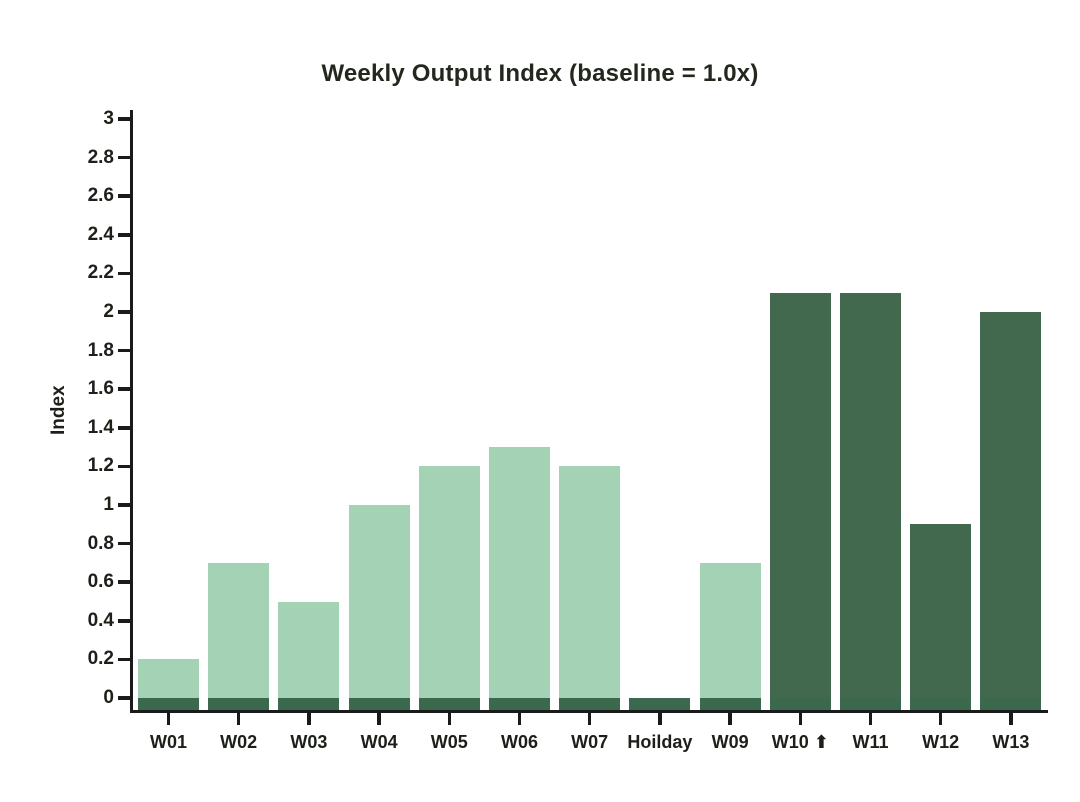  Describe the element at coordinates (100, 427) in the screenshot. I see `y-tick-label: 1.4` at that location.